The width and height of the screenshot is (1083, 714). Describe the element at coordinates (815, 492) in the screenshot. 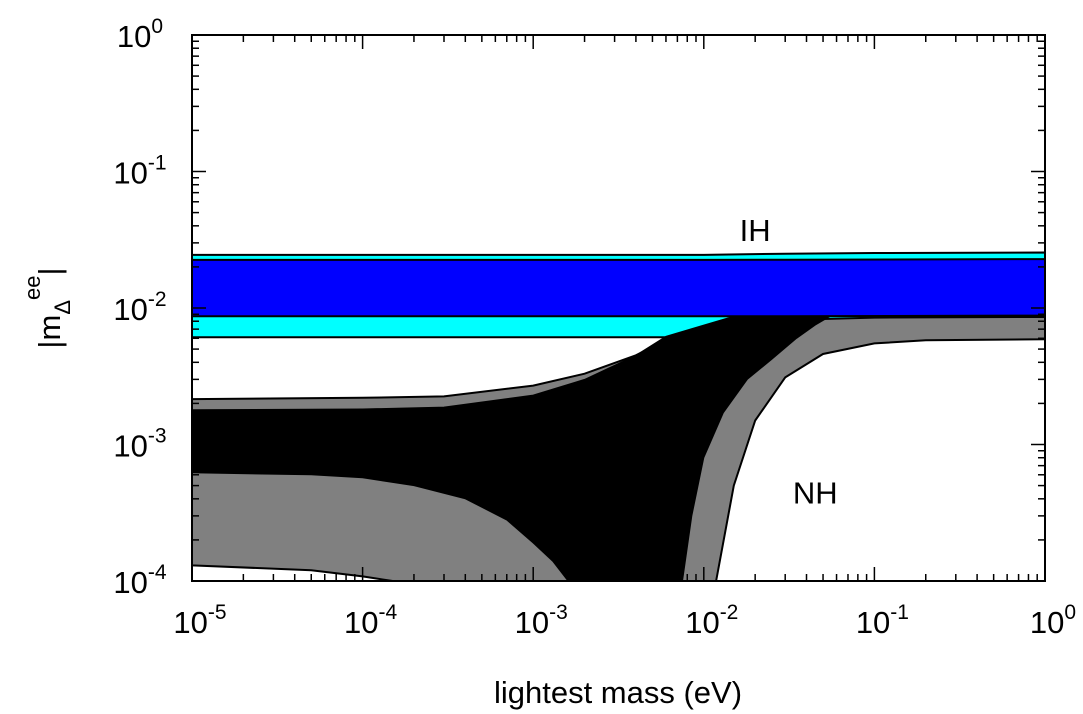

I see `annotation-nh: NH` at that location.